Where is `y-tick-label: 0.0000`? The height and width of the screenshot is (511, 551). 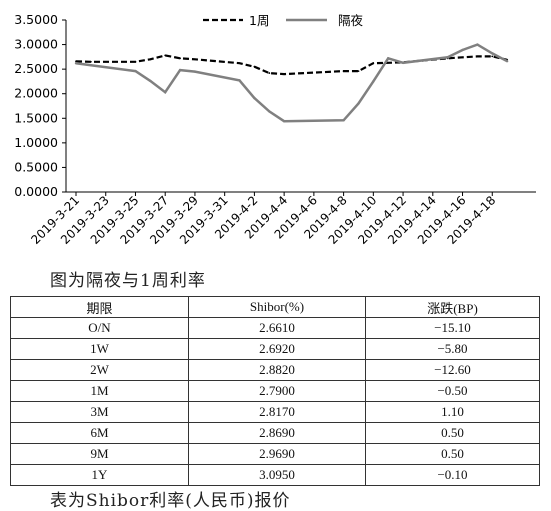
y-tick-label: 0.0000 is located at coordinates (36, 191).